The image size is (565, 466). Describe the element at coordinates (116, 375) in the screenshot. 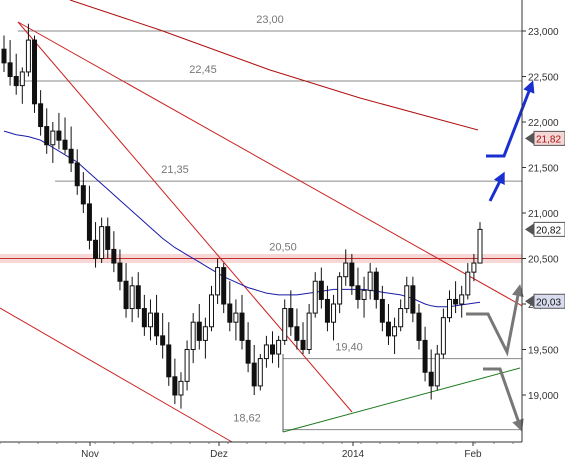

I see `trend-line-lower` at that location.